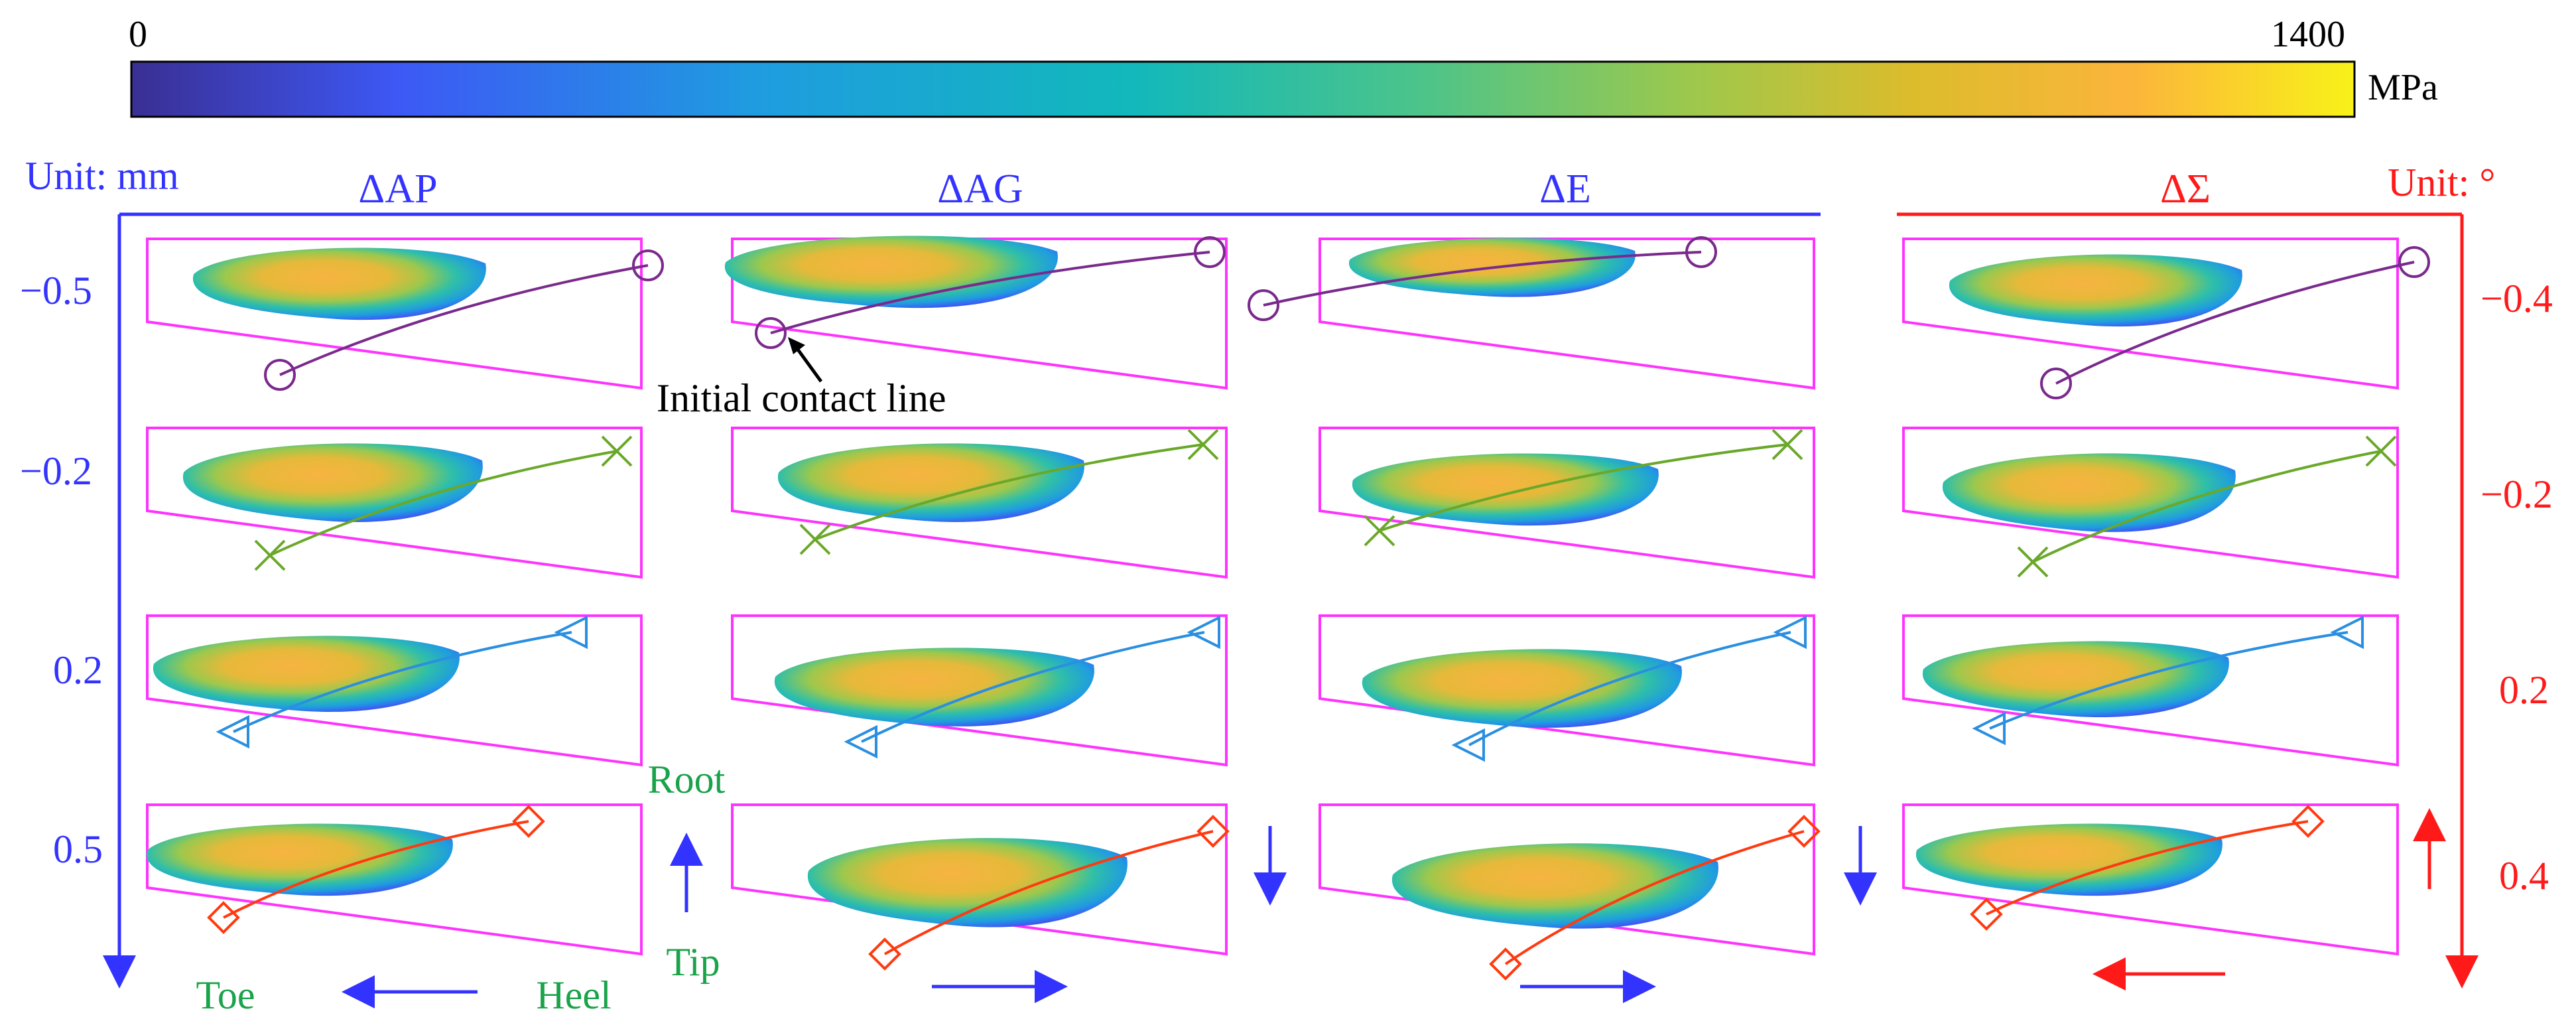  I want to click on column-header-ap: ΔAP, so click(398, 189).